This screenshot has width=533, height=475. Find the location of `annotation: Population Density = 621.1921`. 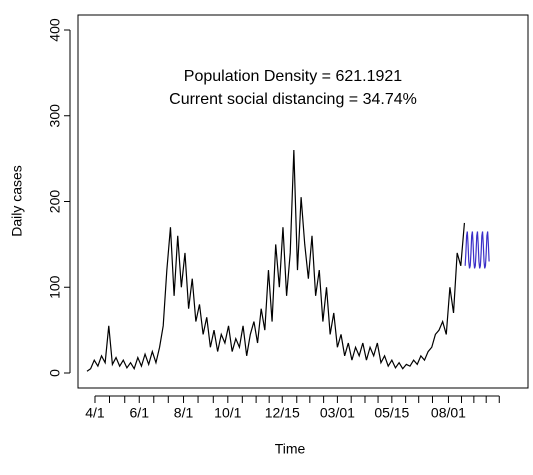

annotation: Population Density = 621.1921 is located at coordinates (293, 76).